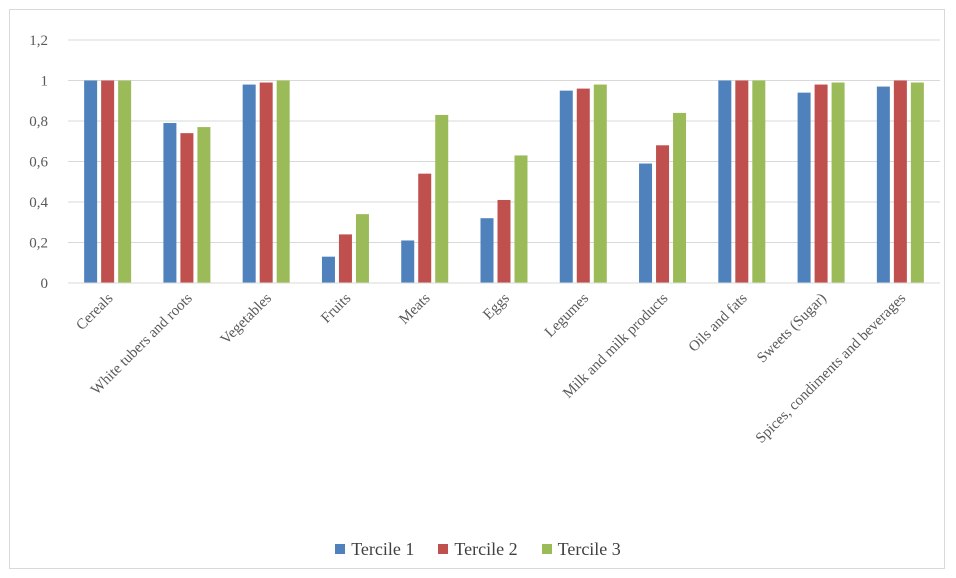 The width and height of the screenshot is (956, 578). I want to click on x-tick-label: Cereals, so click(94, 311).